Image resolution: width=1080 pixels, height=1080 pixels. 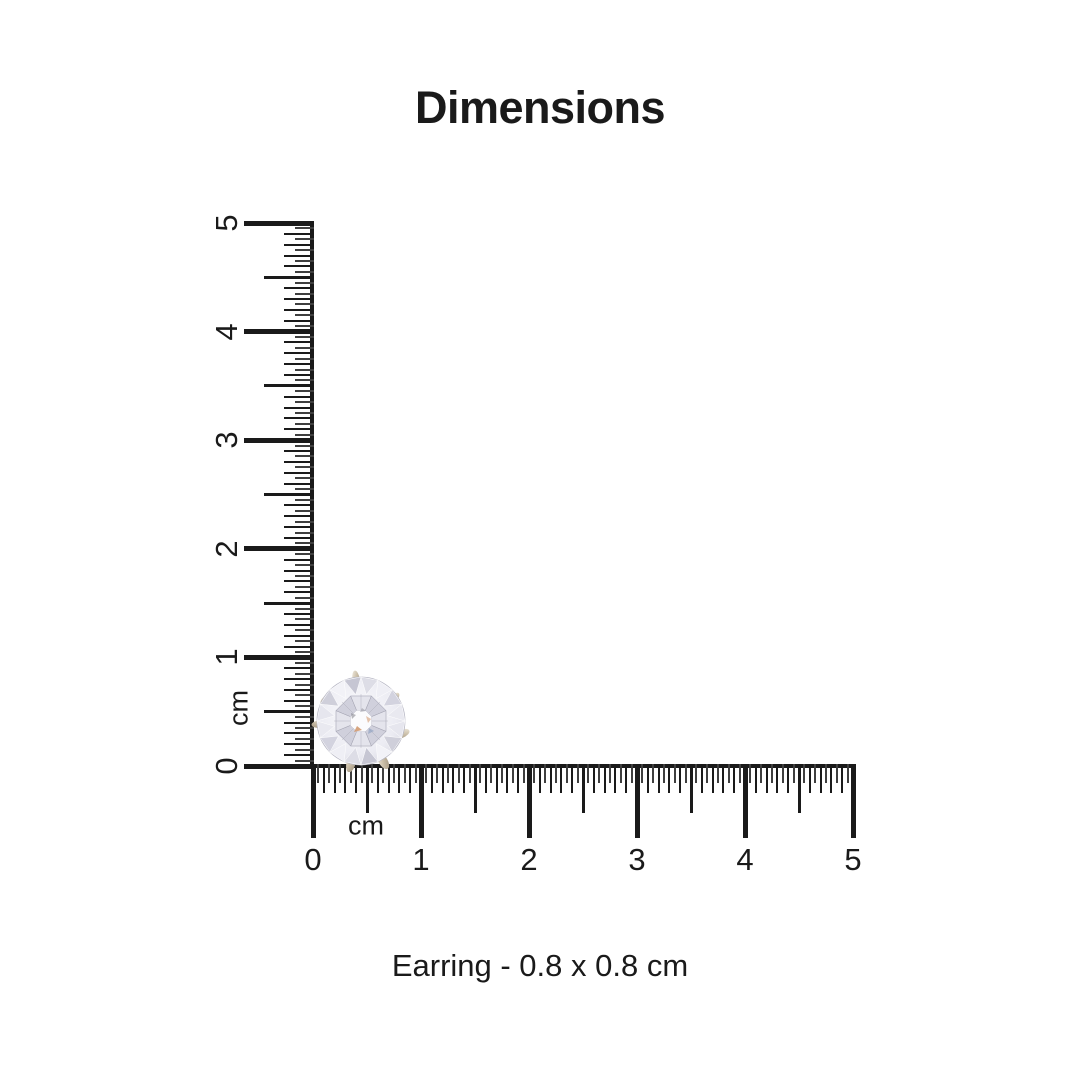 What do you see at coordinates (853, 859) in the screenshot?
I see `horizontal-ruler-number: 5` at bounding box center [853, 859].